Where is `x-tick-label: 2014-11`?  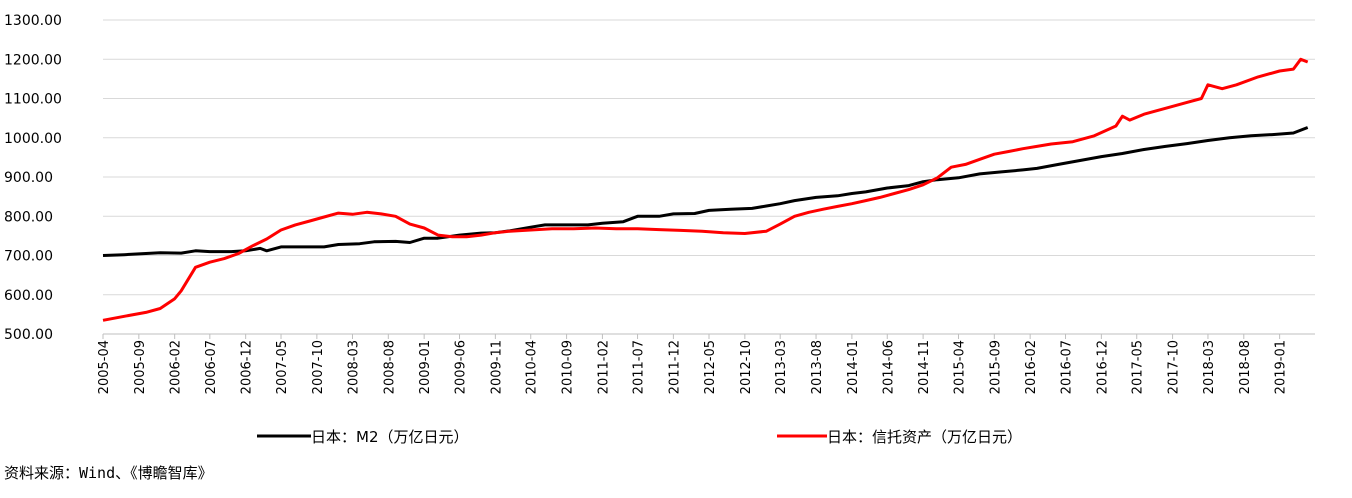
x-tick-label: 2014-11 is located at coordinates (924, 367).